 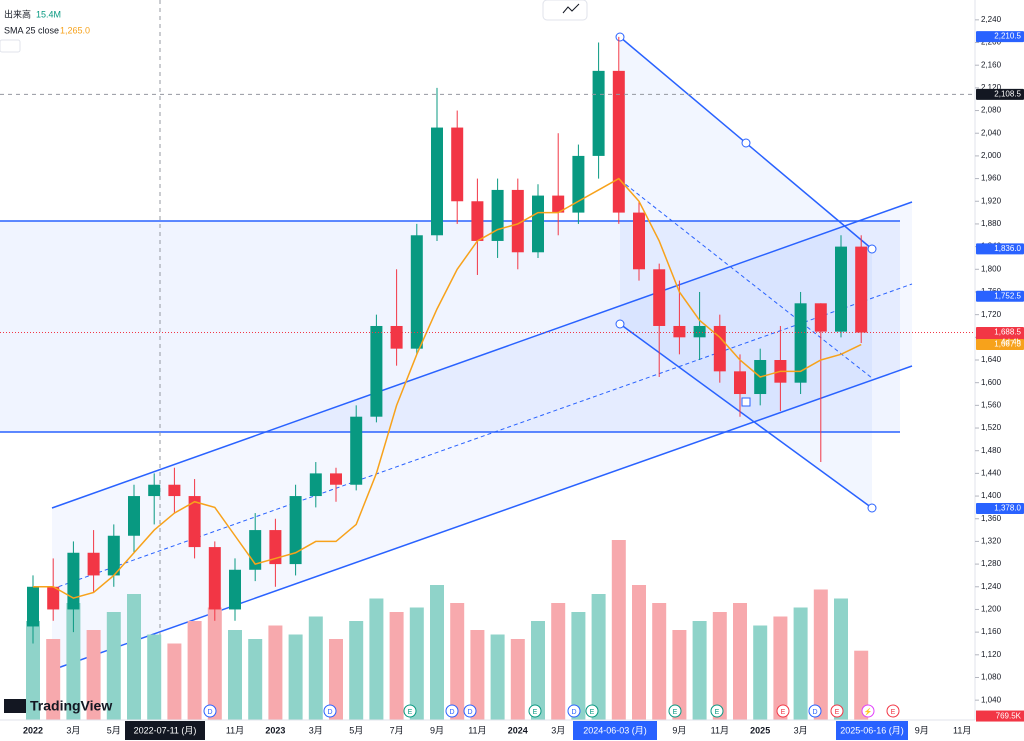 I want to click on date-label-box, so click(x=872, y=730).